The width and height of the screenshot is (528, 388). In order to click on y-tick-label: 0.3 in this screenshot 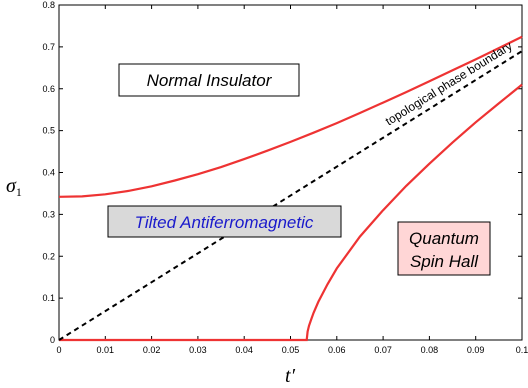, I will do `click(48, 214)`.